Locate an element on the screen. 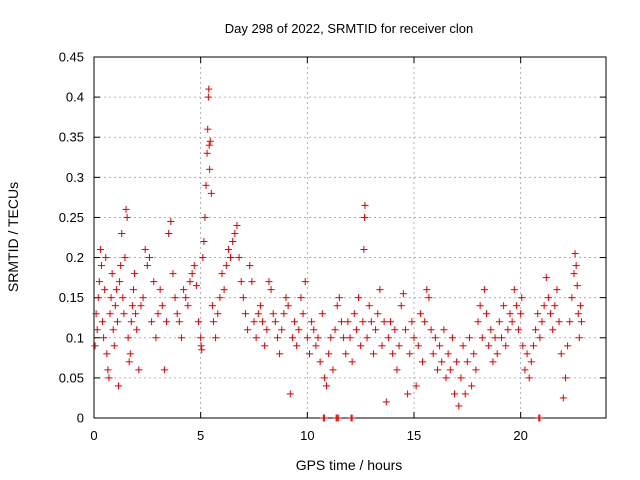  x-tick-label: 10 is located at coordinates (307, 435).